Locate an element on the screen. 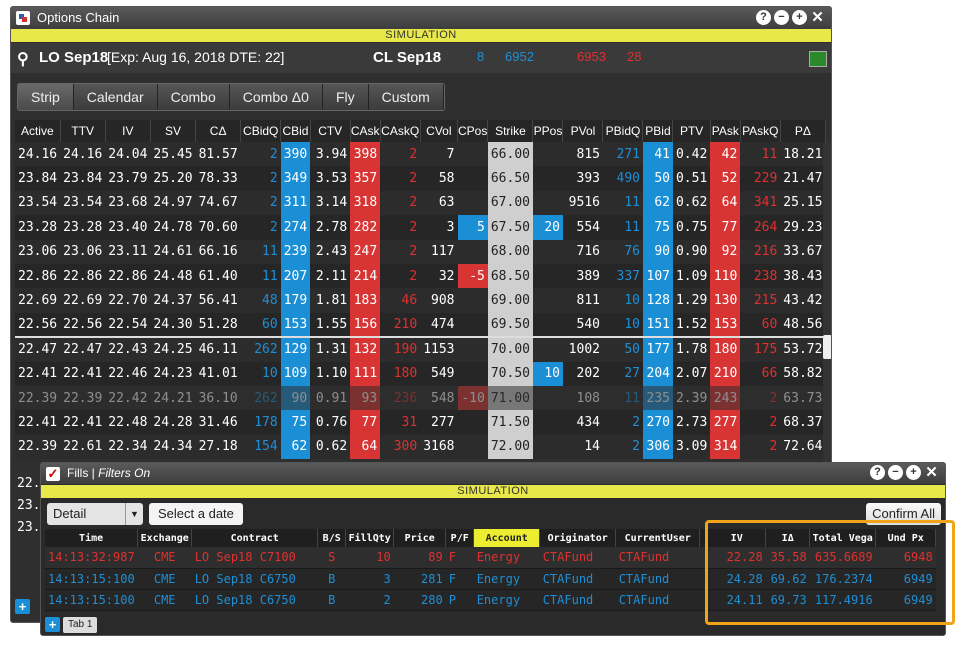  cell-IV: 23.11 is located at coordinates (128, 251).